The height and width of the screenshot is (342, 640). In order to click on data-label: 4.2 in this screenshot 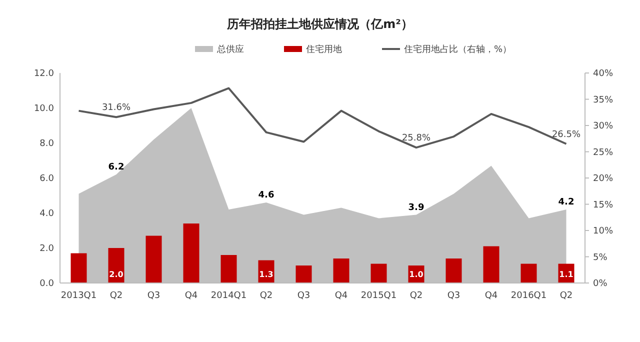, I will do `click(566, 203)`.